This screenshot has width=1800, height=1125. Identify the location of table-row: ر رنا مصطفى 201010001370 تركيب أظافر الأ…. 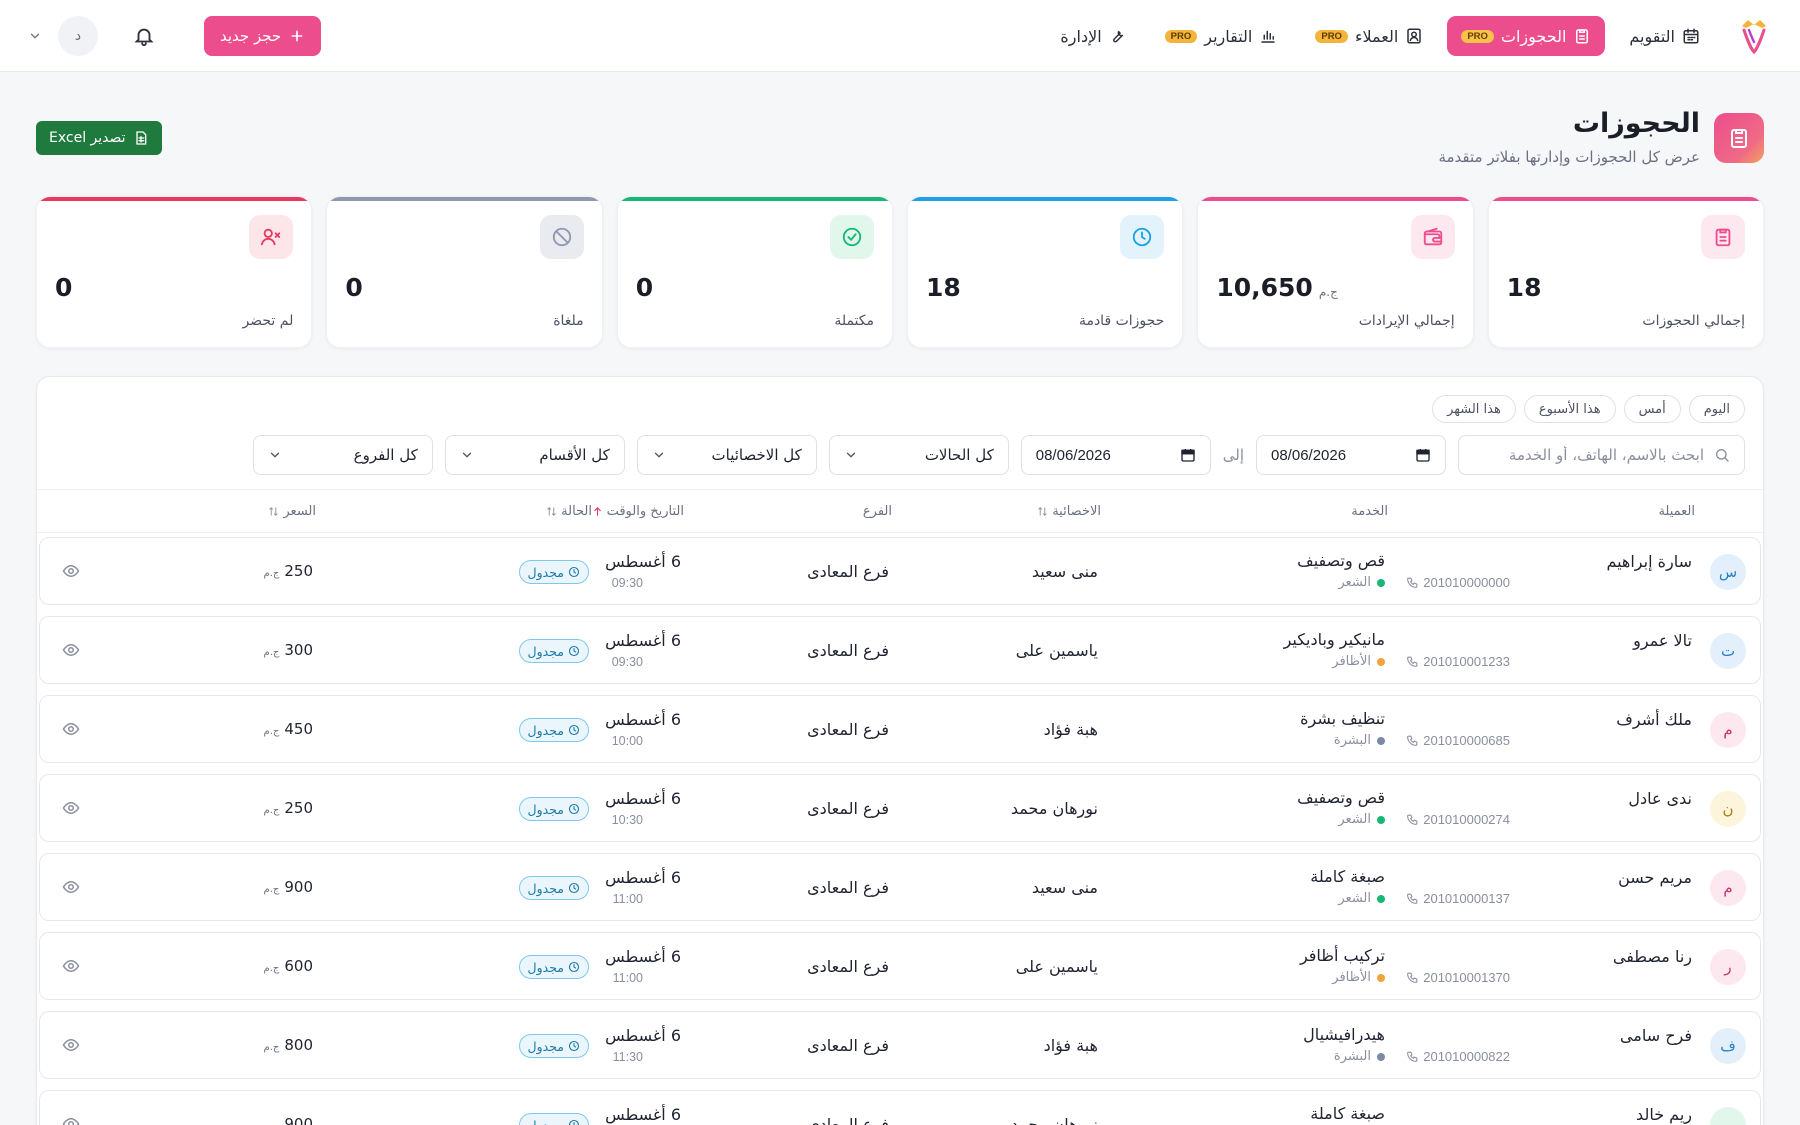
(900, 966).